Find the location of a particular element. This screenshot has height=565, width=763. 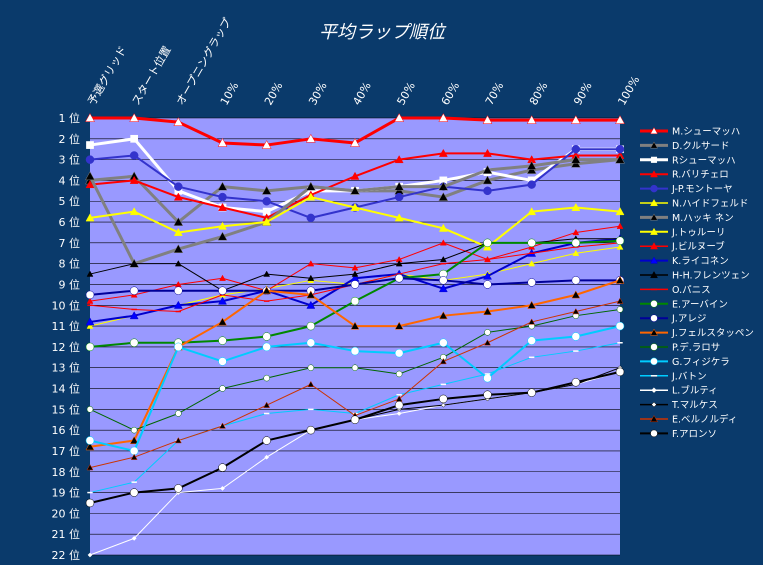

legend-label: L.ブルティ is located at coordinates (695, 391).